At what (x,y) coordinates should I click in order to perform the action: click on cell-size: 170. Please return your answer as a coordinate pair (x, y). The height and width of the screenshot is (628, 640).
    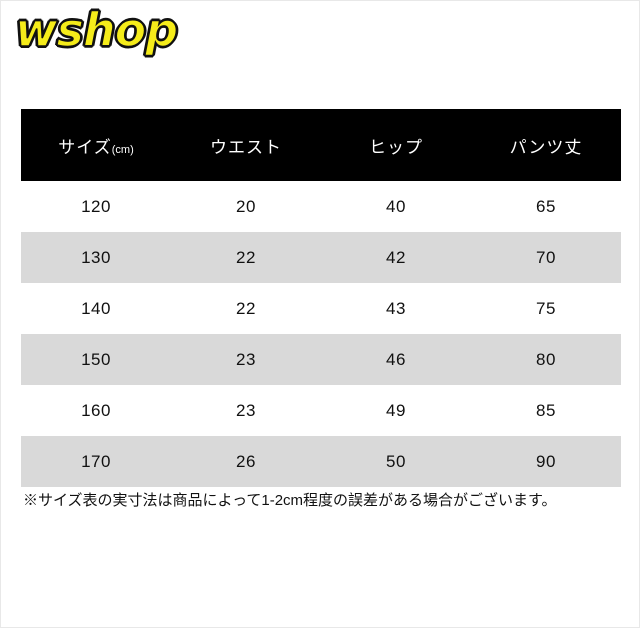
    Looking at the image, I should click on (96, 461).